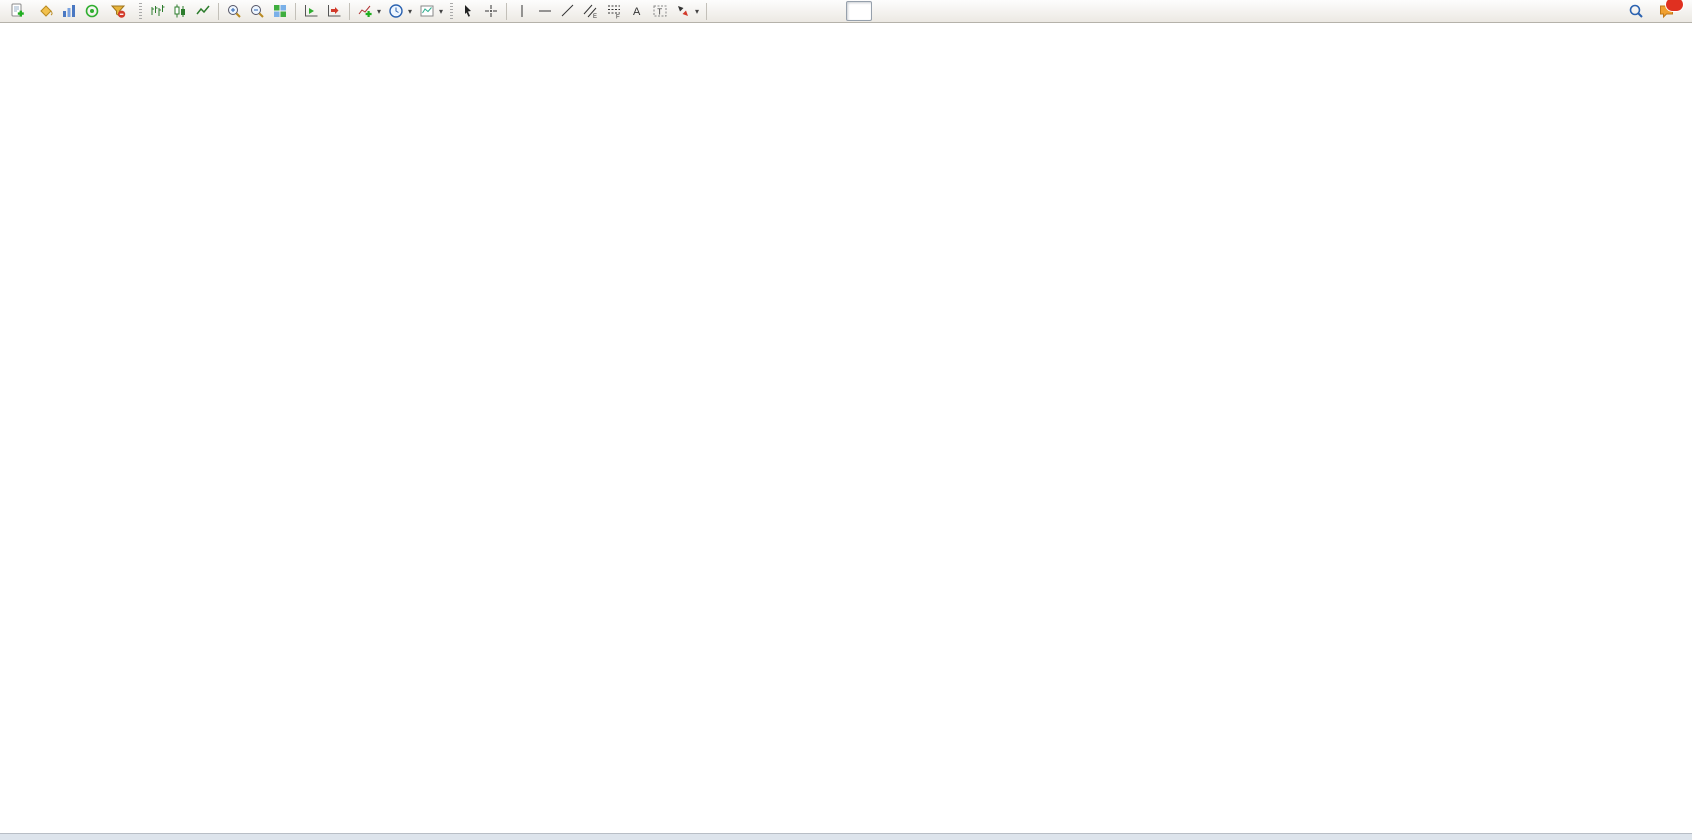  I want to click on equidistant-channel-icon: E, so click(590, 11).